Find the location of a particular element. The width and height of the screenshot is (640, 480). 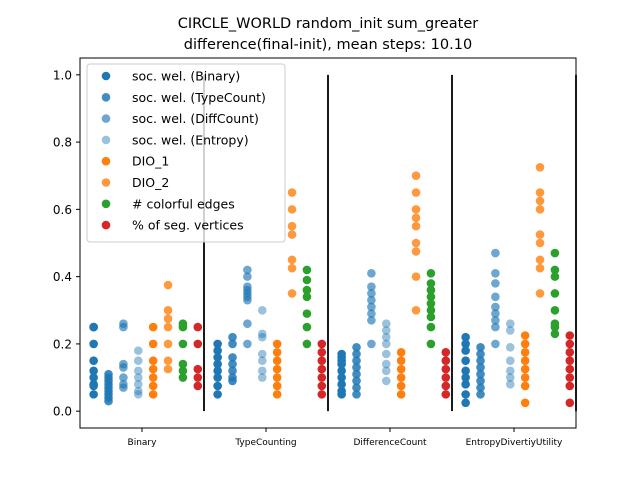

x-tick-label: Binary is located at coordinates (143, 443).